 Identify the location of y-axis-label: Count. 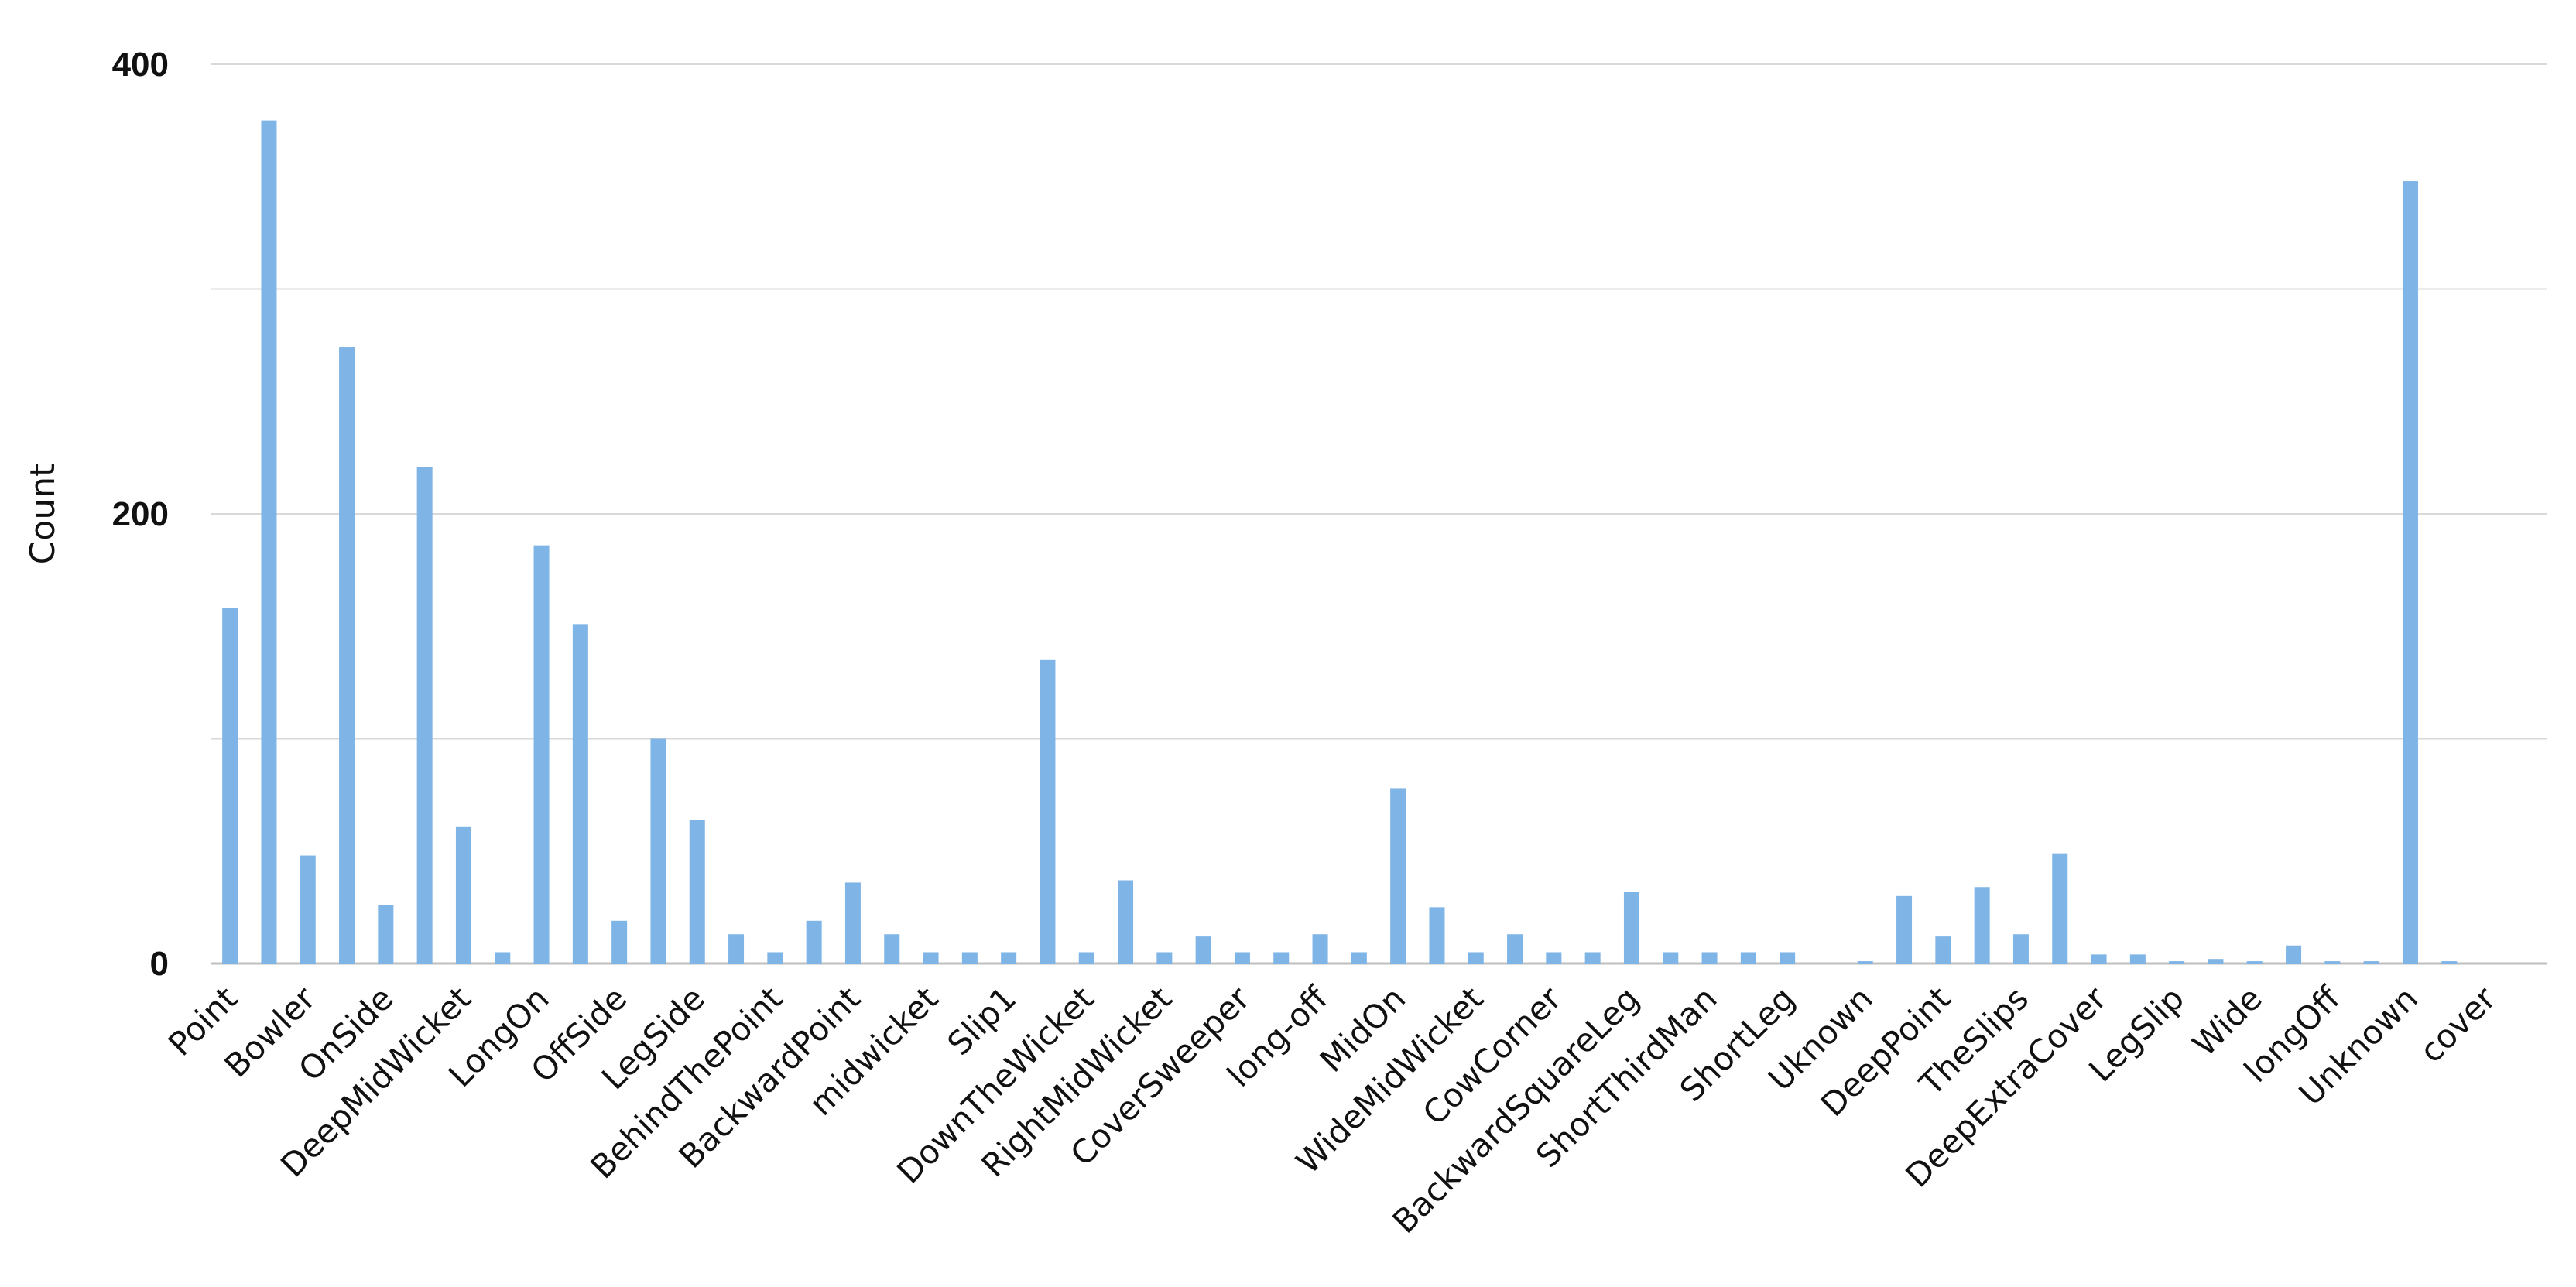
(43, 514).